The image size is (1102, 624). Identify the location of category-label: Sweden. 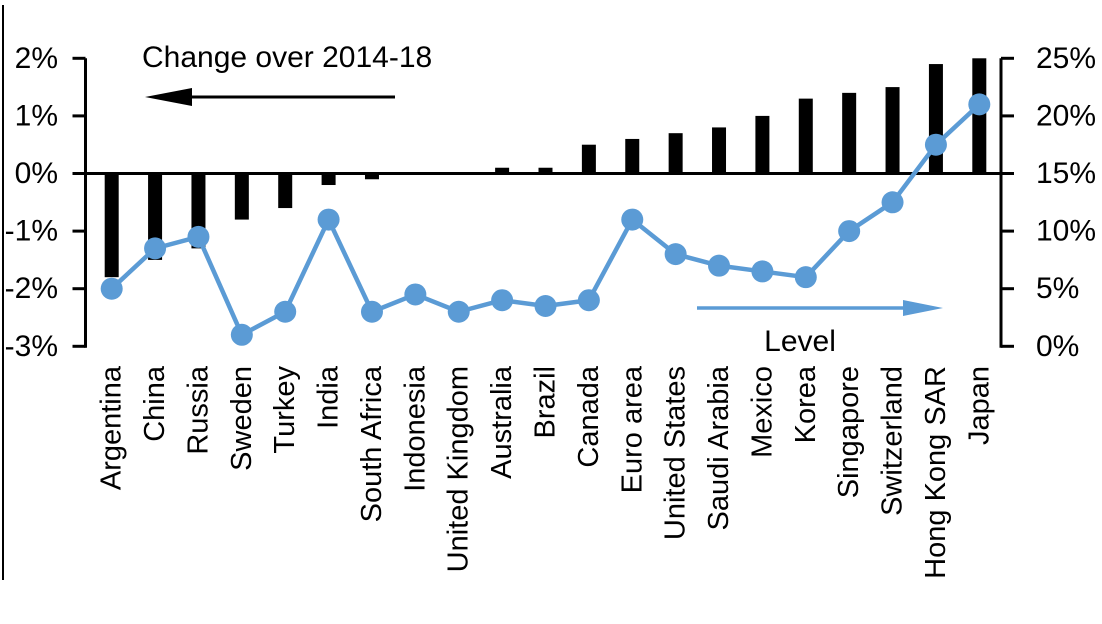
(242, 418).